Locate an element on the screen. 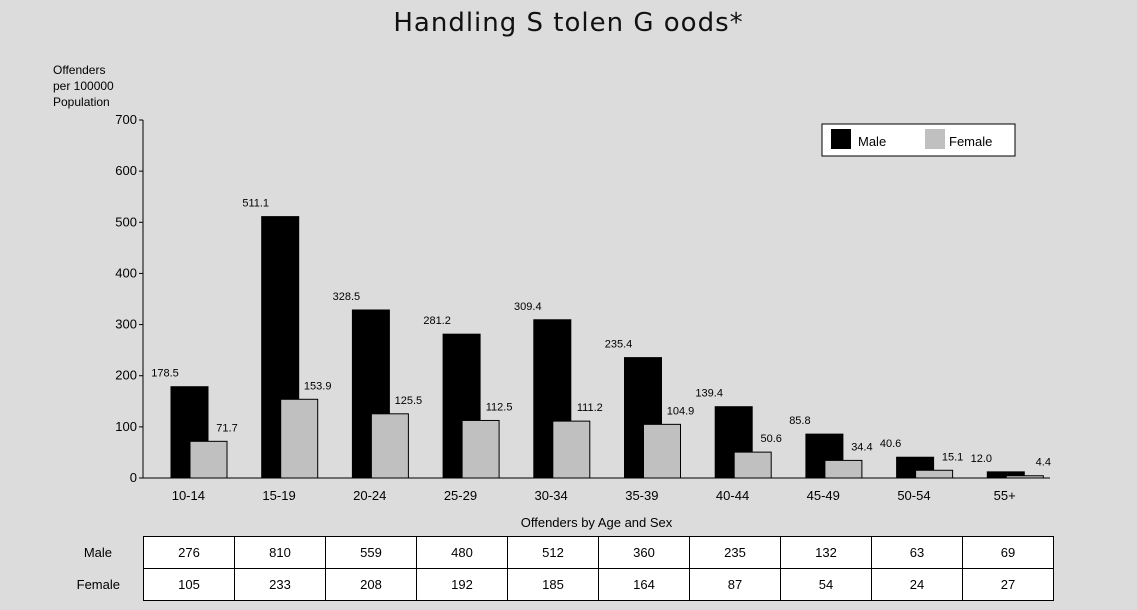 The width and height of the screenshot is (1137, 610). table-cell: 69 is located at coordinates (1008, 552).